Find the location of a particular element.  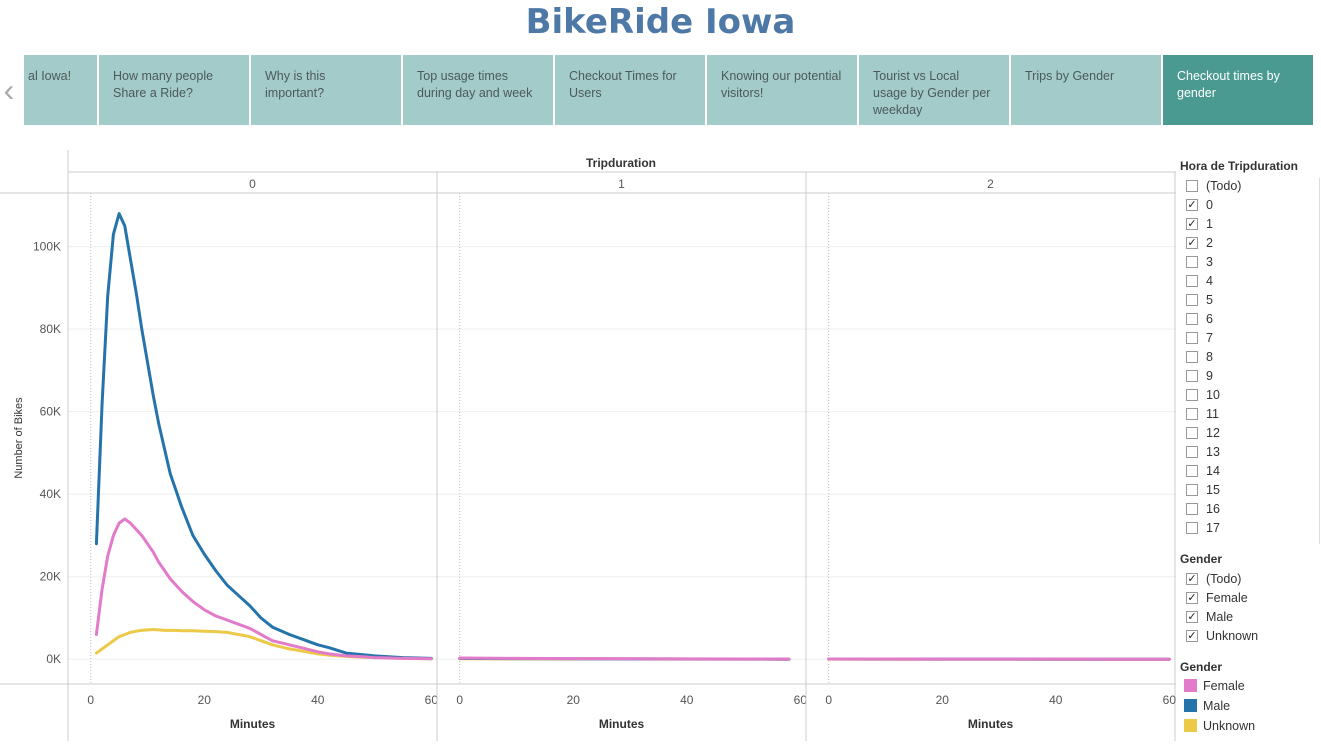

story-point-label: How many people Share a Ride? is located at coordinates (163, 84).